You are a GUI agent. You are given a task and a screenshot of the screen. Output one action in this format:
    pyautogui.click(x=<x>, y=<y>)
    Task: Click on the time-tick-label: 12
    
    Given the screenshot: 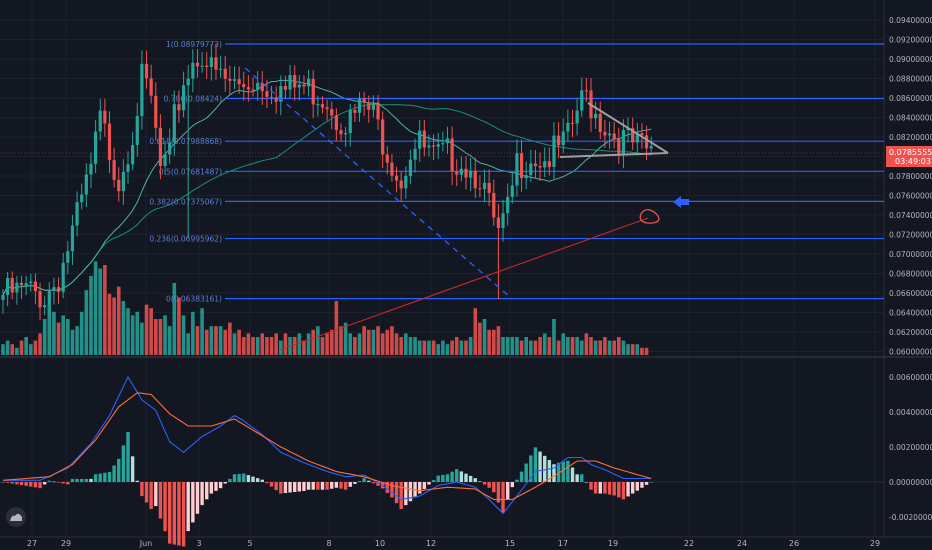 What is the action you would take?
    pyautogui.click(x=431, y=543)
    